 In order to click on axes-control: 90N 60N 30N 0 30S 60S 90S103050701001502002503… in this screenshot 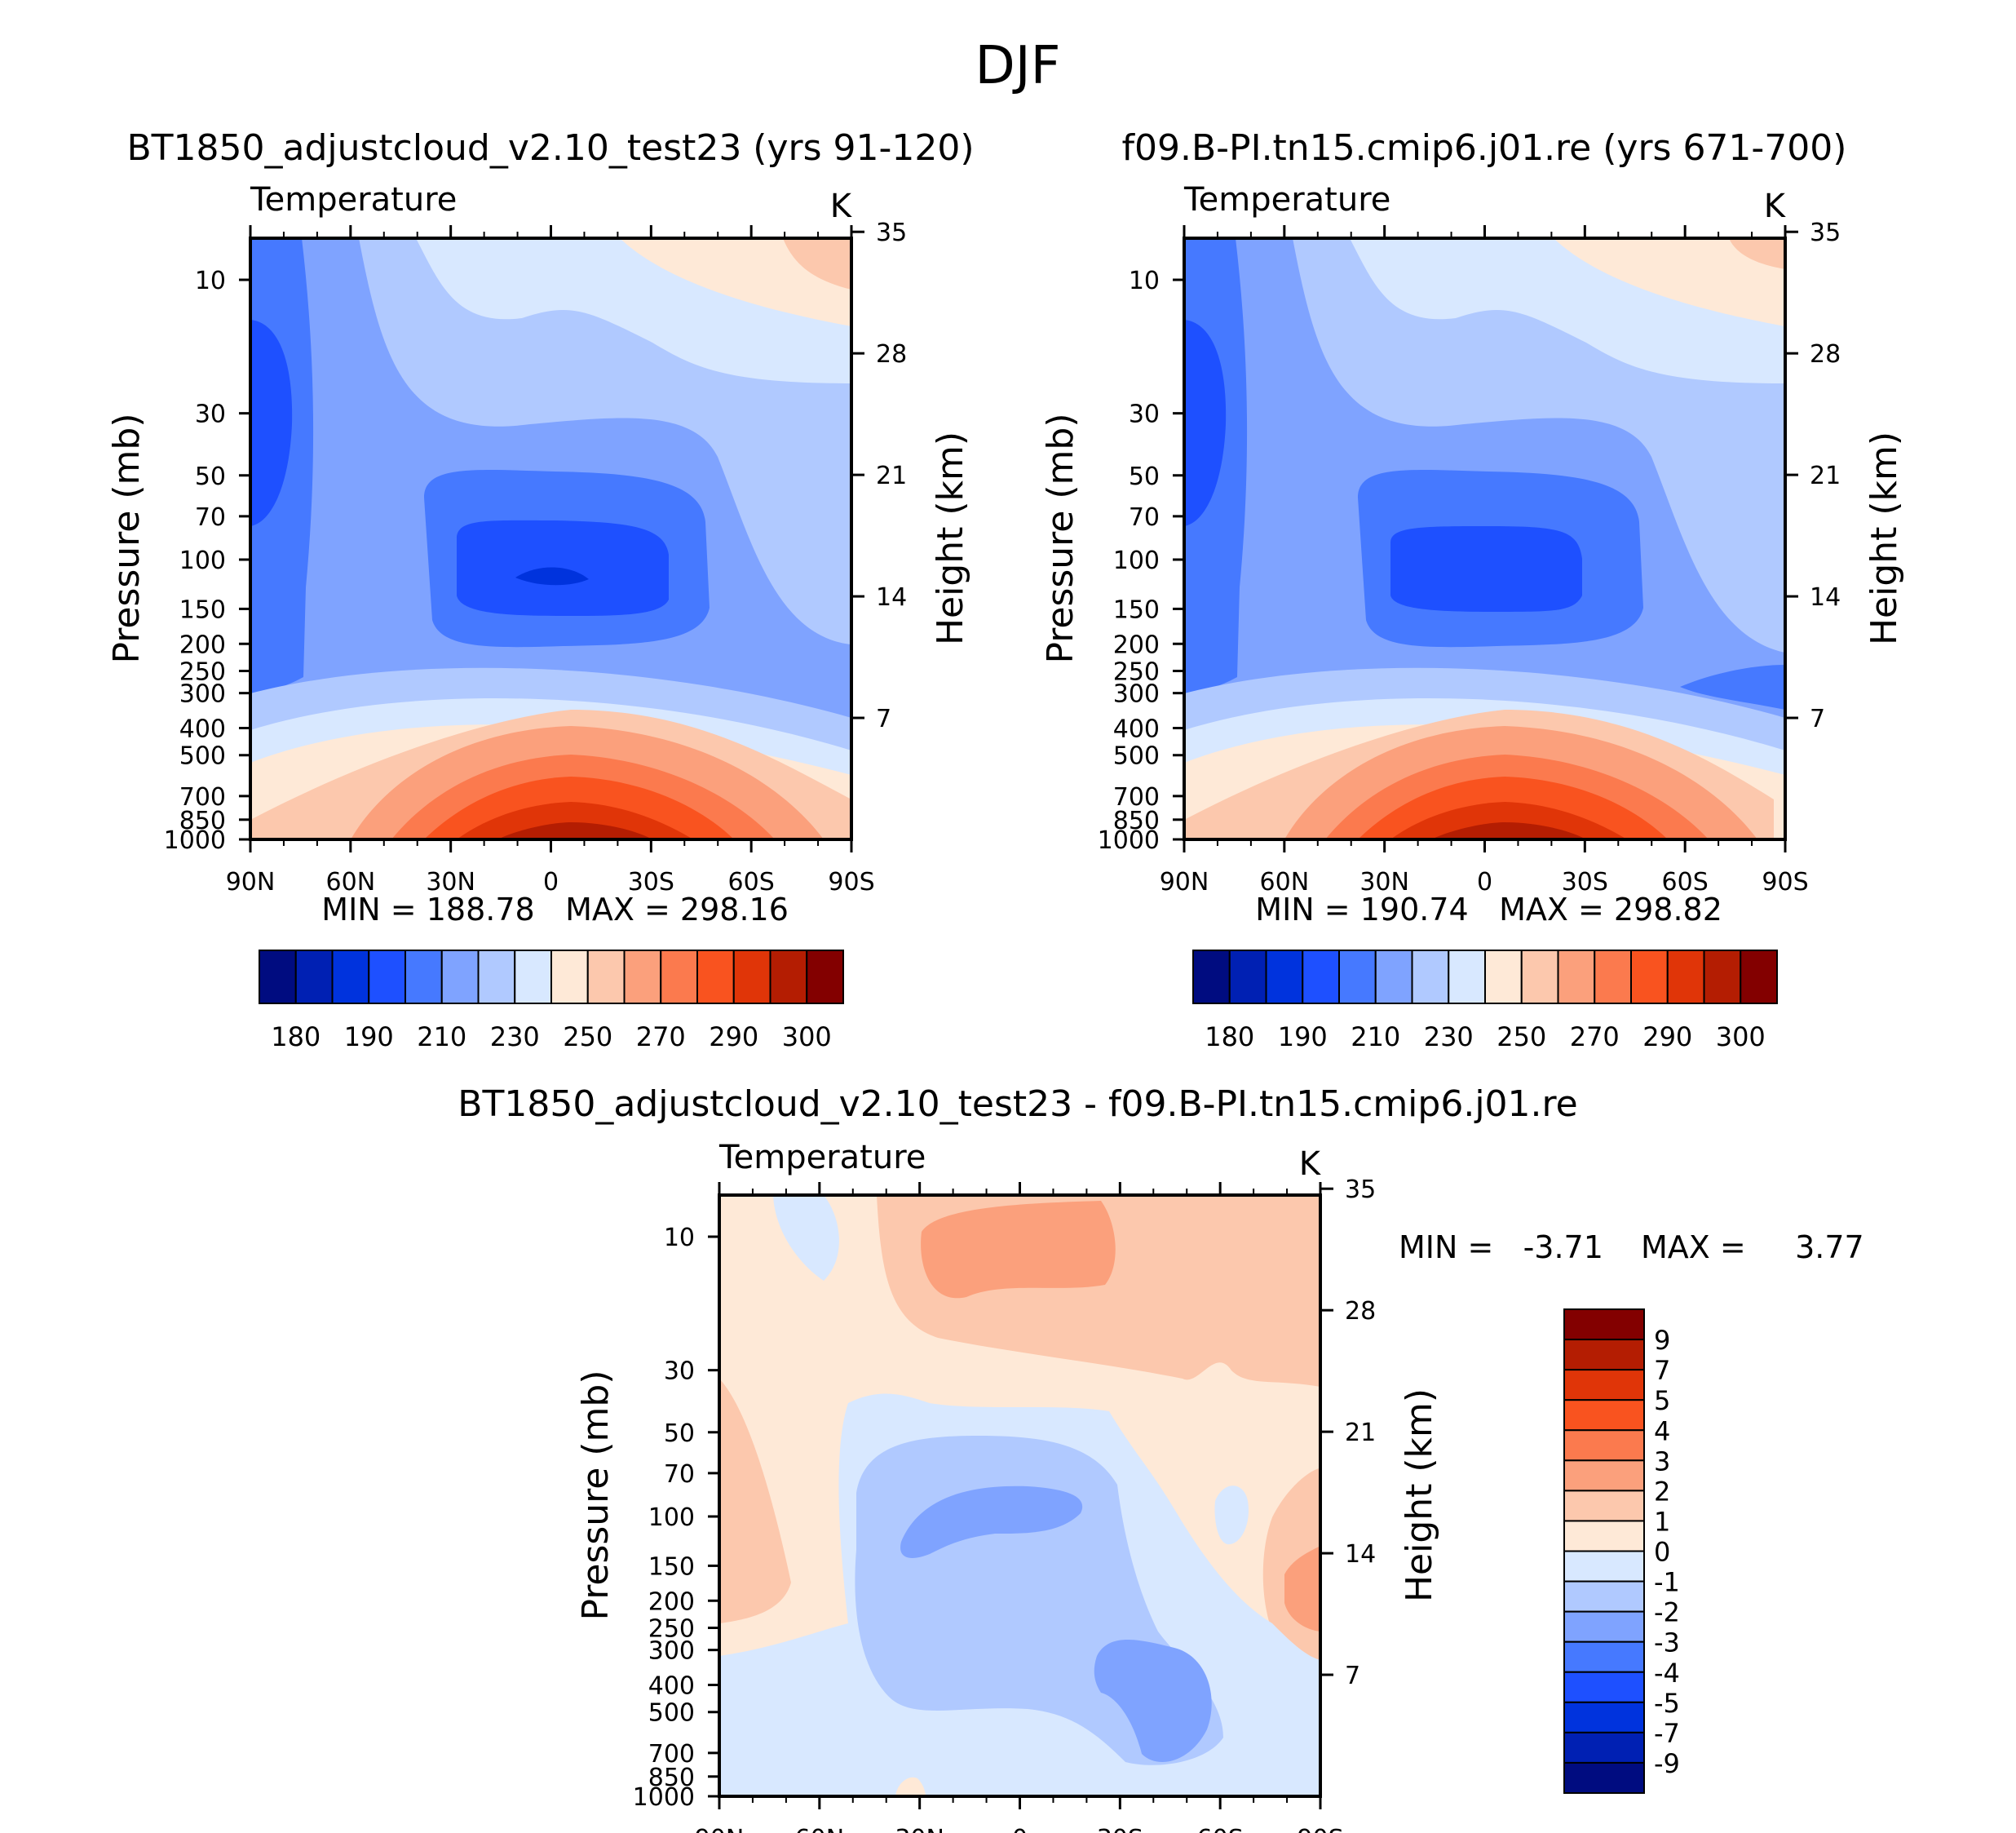, I will do `click(1469, 558)`.